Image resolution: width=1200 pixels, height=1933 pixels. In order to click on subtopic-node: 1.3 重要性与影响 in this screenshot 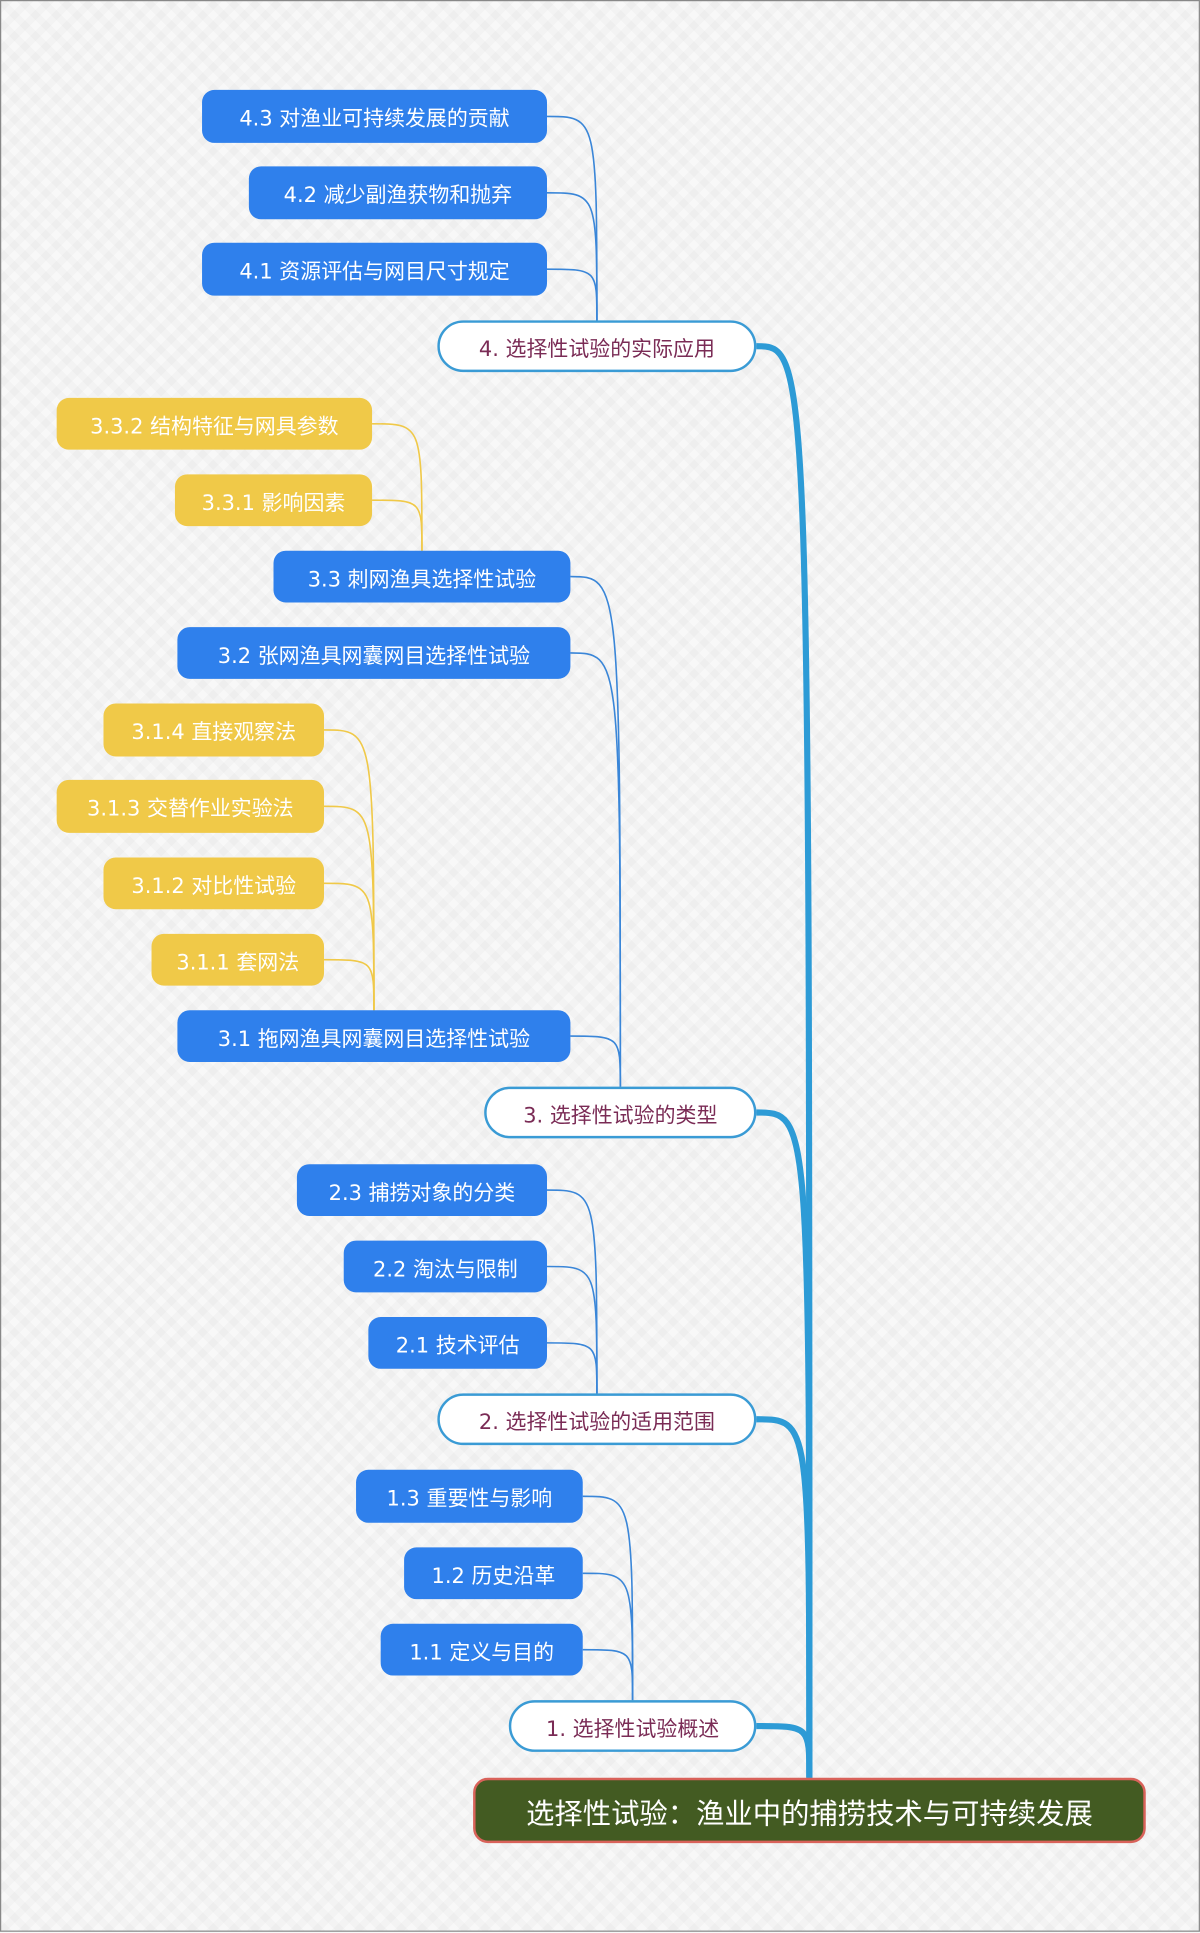, I will do `click(469, 1496)`.